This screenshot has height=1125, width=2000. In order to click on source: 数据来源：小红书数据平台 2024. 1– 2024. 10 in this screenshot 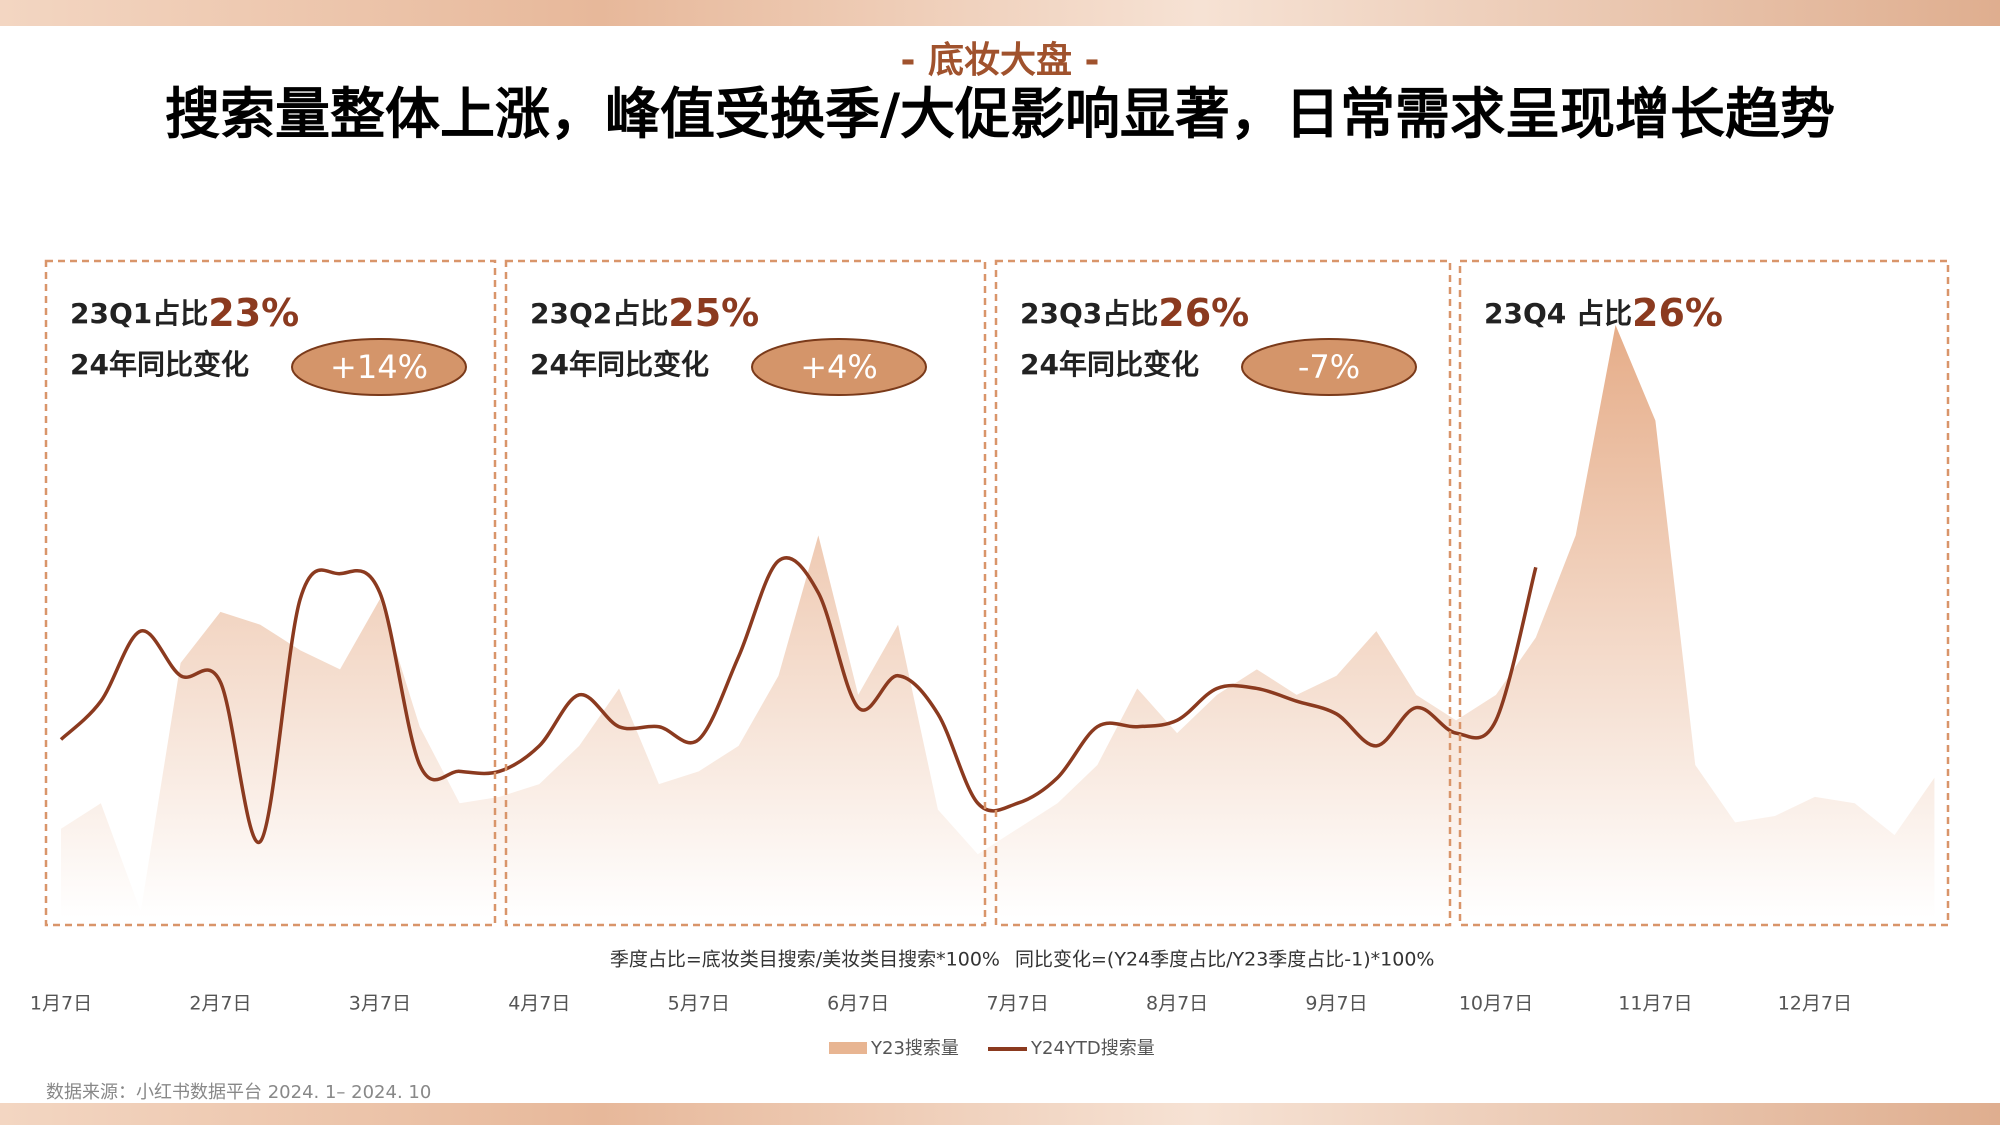, I will do `click(238, 1092)`.